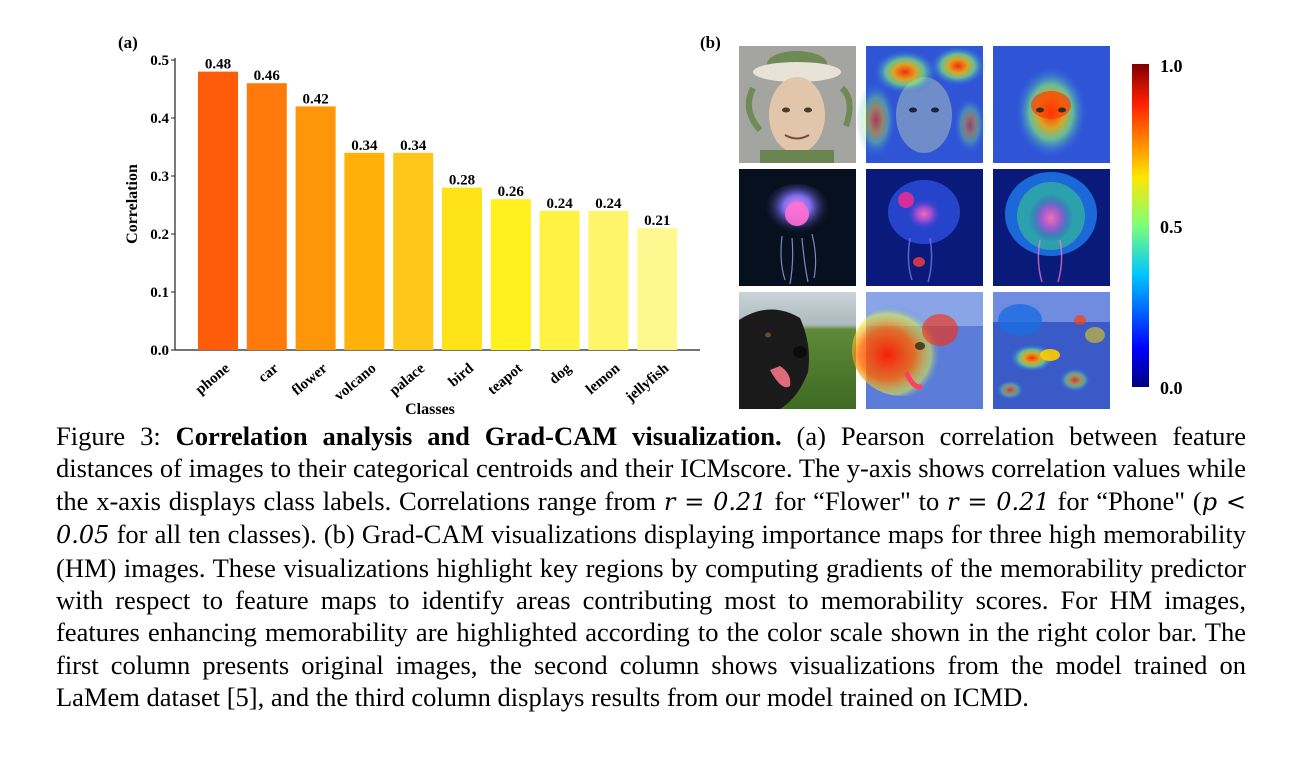  What do you see at coordinates (559, 280) in the screenshot?
I see `bar-dog` at bounding box center [559, 280].